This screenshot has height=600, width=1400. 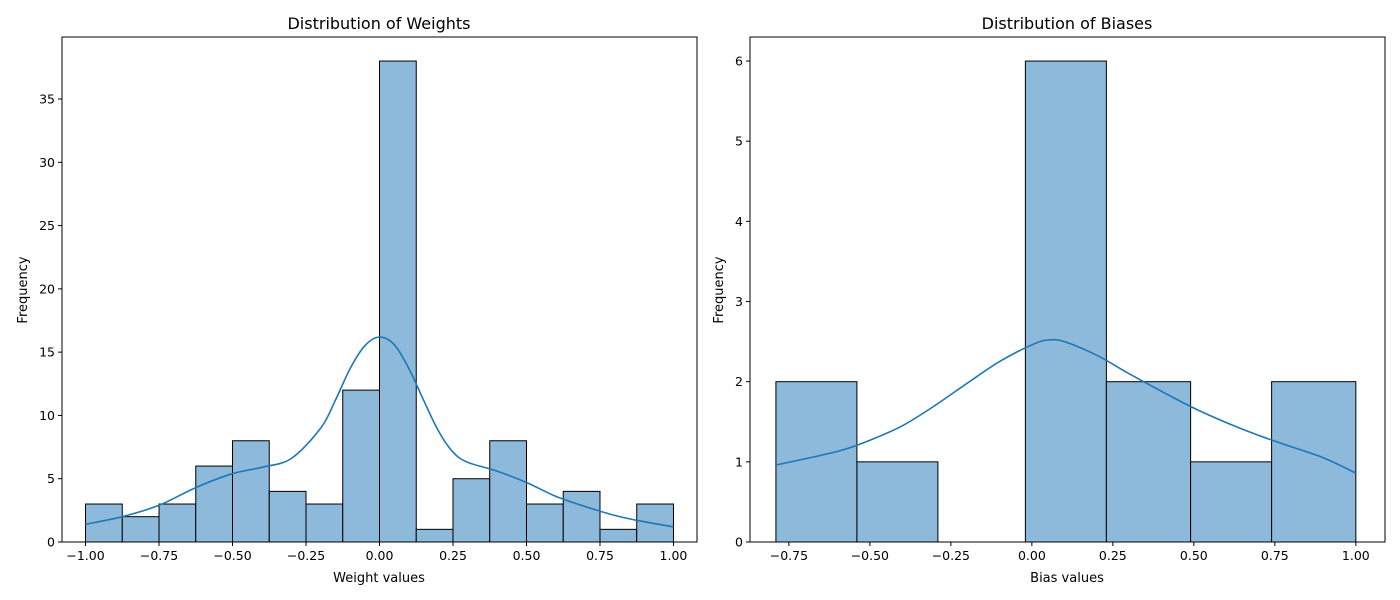 What do you see at coordinates (50, 321) in the screenshot?
I see `y-axis-ticks: 0 5 10 15 20 25 30 35` at bounding box center [50, 321].